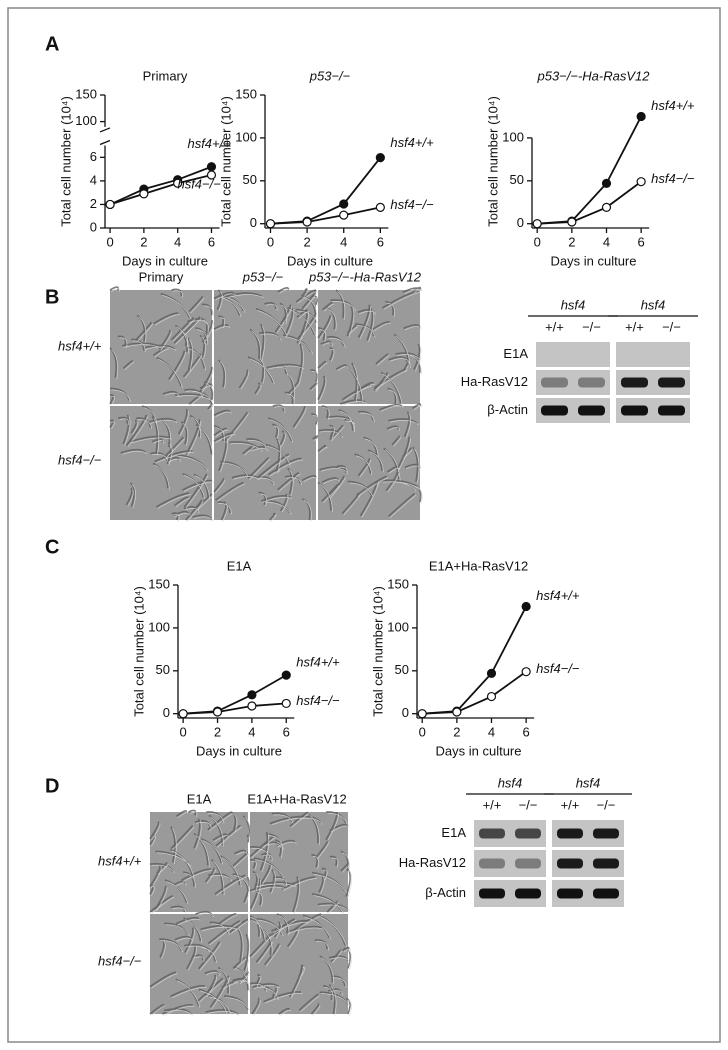 This screenshot has width=728, height=1050. Describe the element at coordinates (494, 381) in the screenshot. I see `blot-row-label: Ha-RasV12` at that location.